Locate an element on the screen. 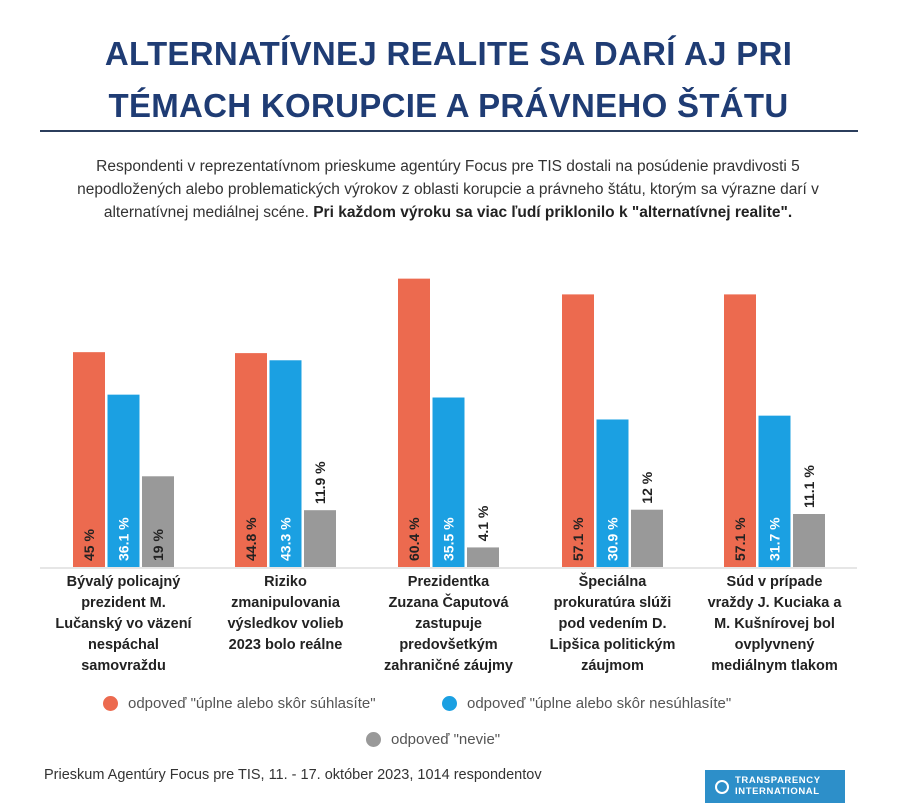 The height and width of the screenshot is (803, 897). category-label-3-line-4: predovšetkým is located at coordinates (448, 645).